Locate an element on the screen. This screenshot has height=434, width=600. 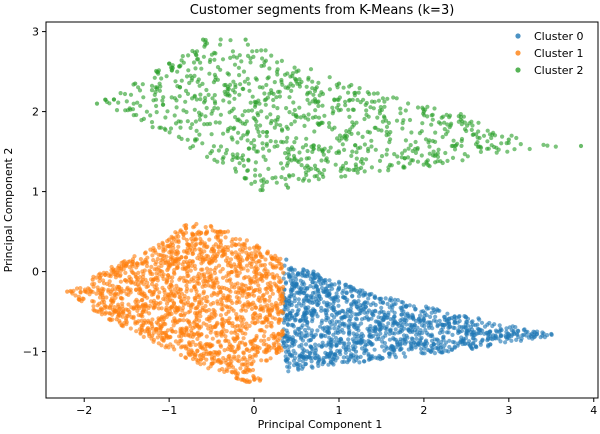
legend-label: Cluster 0 is located at coordinates (559, 36).